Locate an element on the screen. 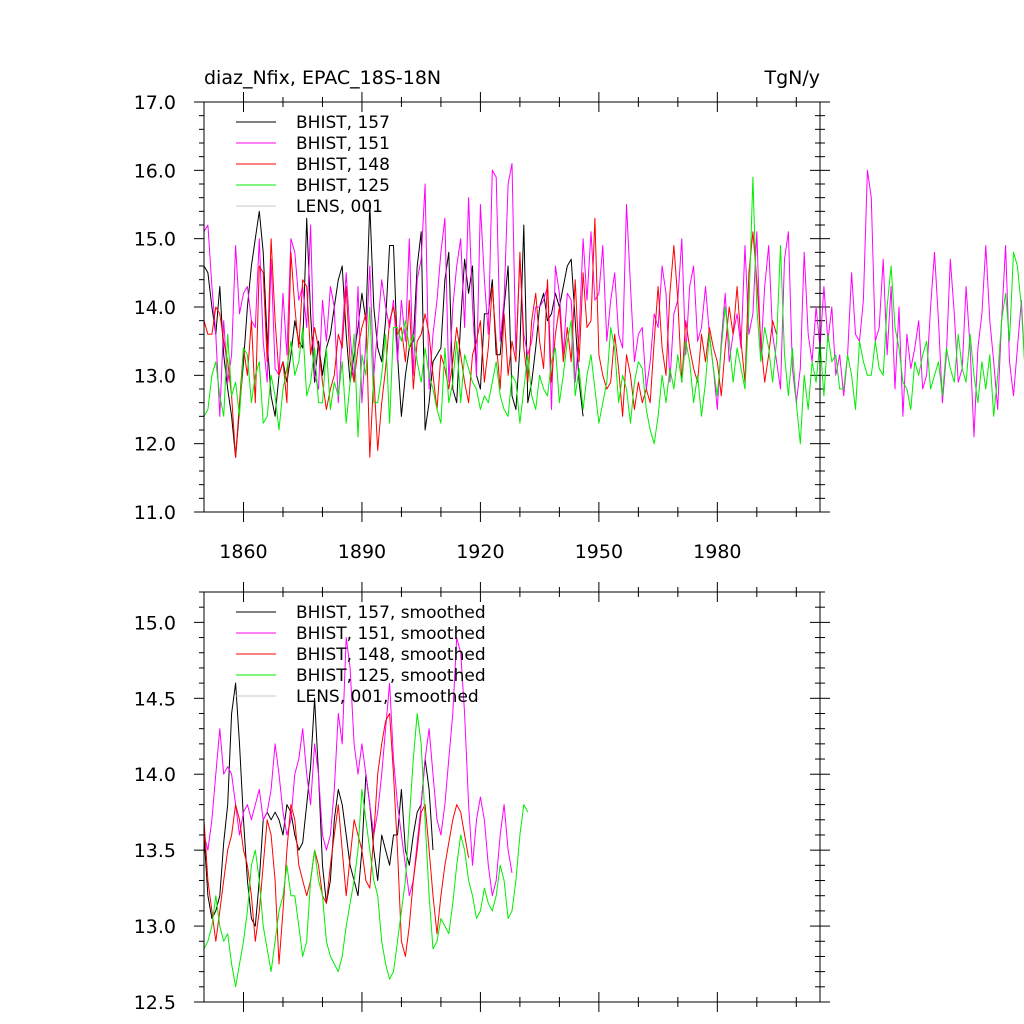  chart-units-label: TgN/y is located at coordinates (791, 78).